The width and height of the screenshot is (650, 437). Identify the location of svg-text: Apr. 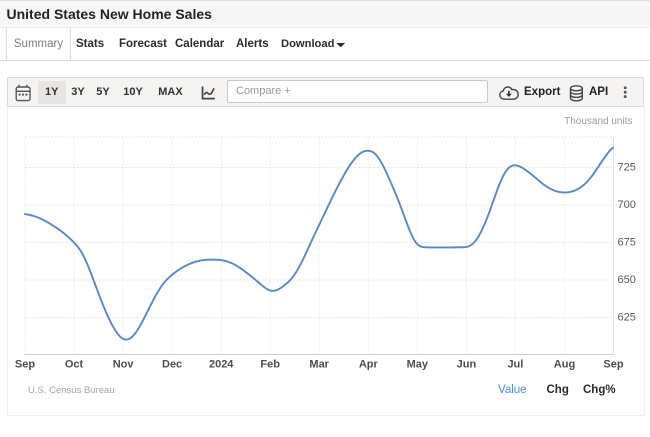
(369, 365).